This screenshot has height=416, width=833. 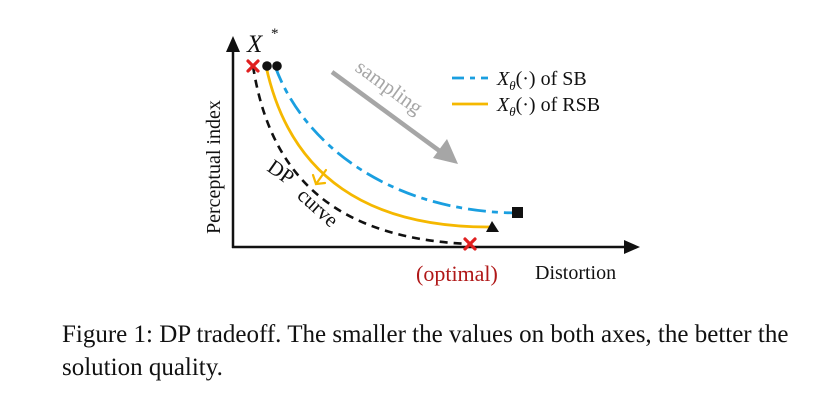 I want to click on rsb-end-triangle-marker, so click(x=492, y=226).